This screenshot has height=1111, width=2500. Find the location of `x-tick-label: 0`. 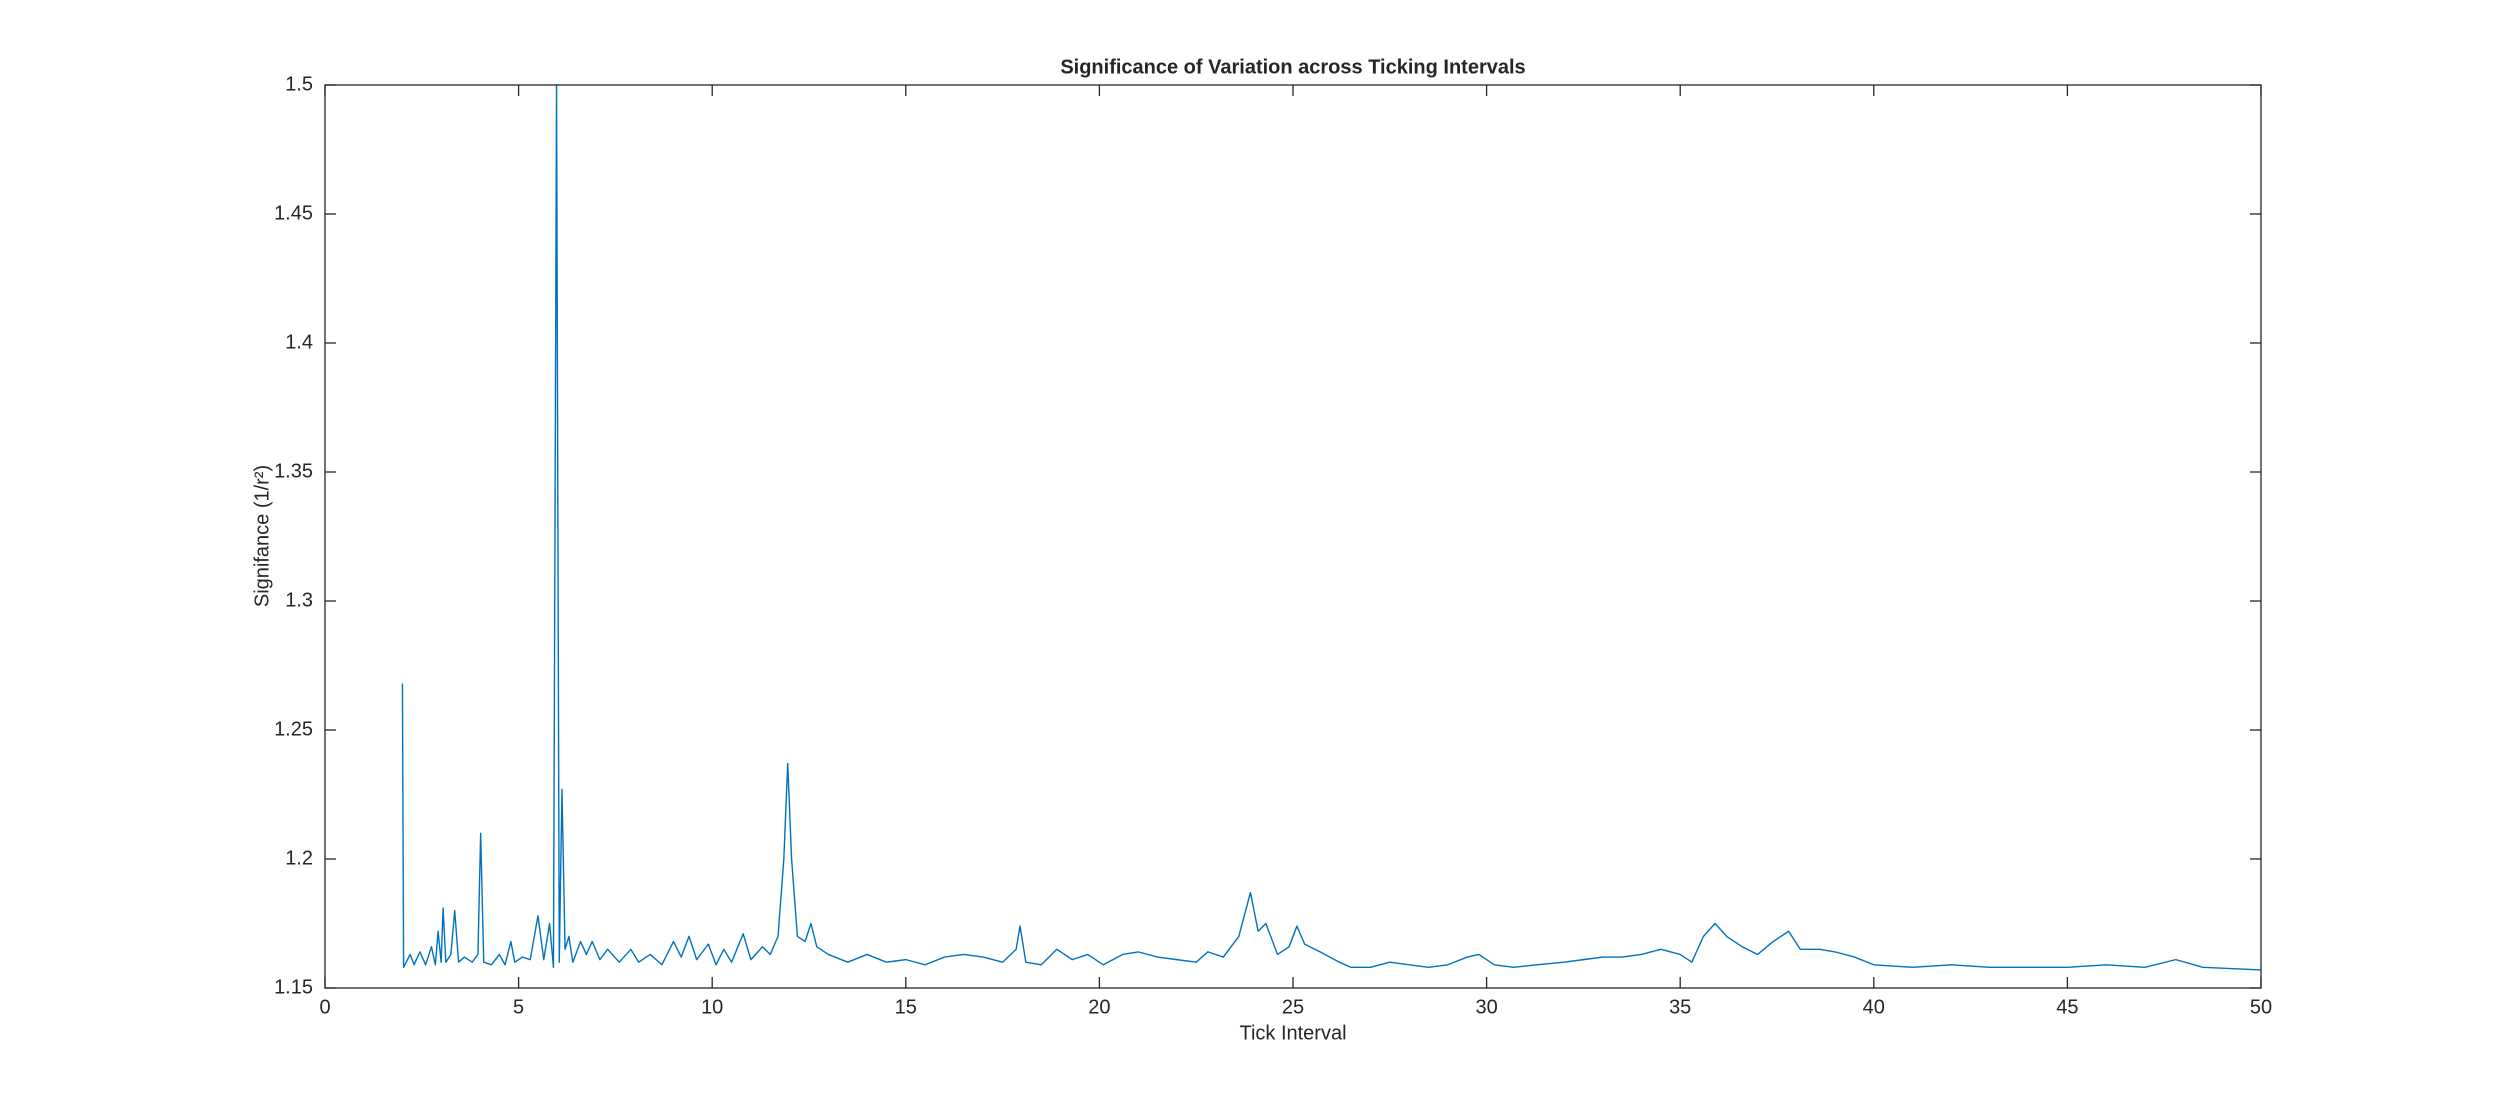

x-tick-label: 0 is located at coordinates (324, 1007).